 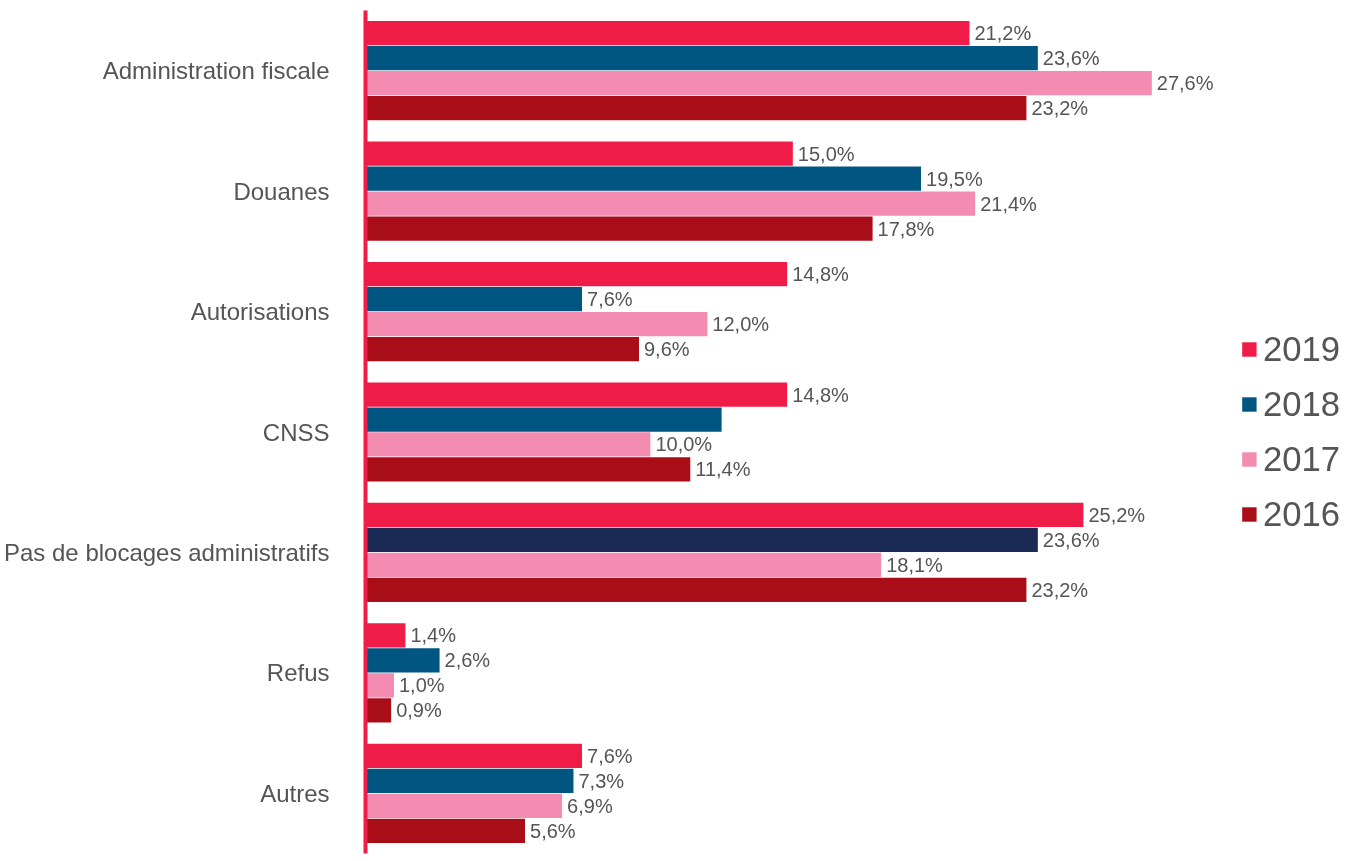 What do you see at coordinates (954, 178) in the screenshot?
I see `data-label: 19,5%` at bounding box center [954, 178].